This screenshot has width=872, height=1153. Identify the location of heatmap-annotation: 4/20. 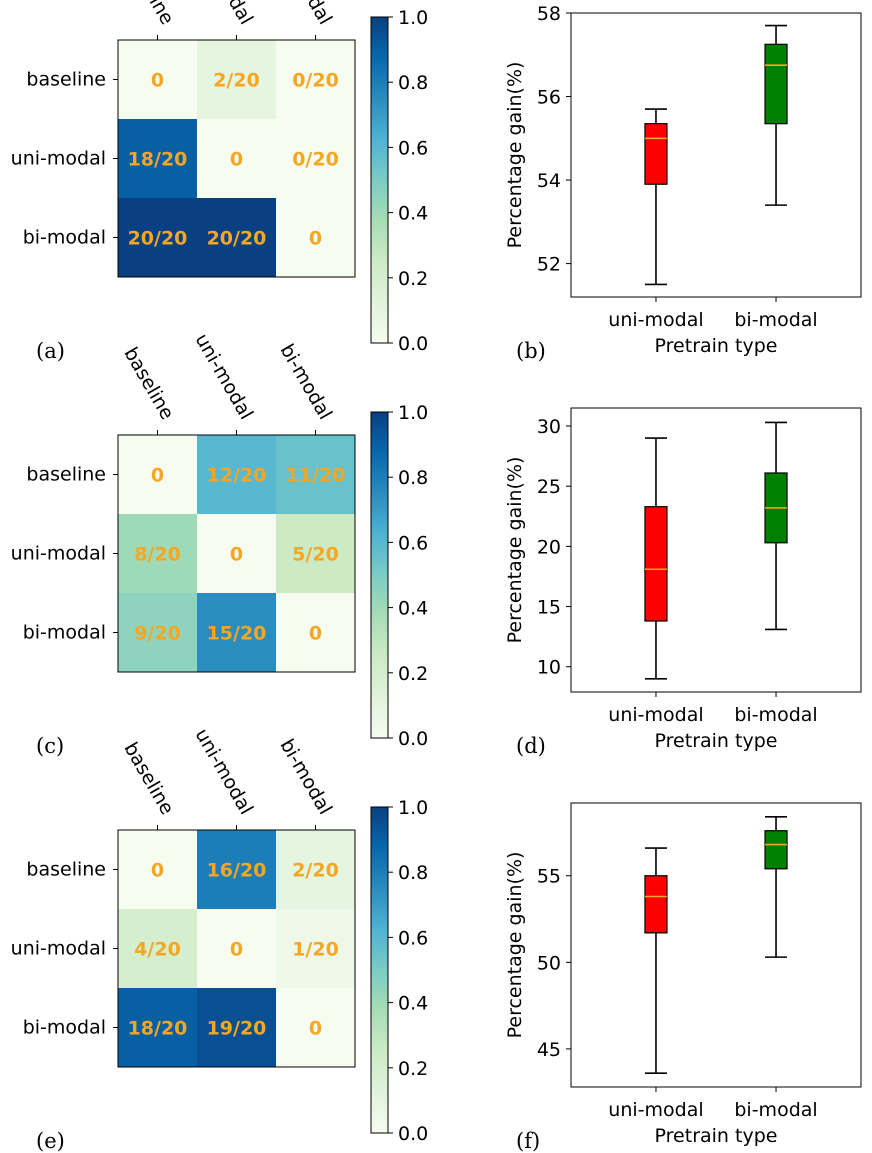
(157, 950).